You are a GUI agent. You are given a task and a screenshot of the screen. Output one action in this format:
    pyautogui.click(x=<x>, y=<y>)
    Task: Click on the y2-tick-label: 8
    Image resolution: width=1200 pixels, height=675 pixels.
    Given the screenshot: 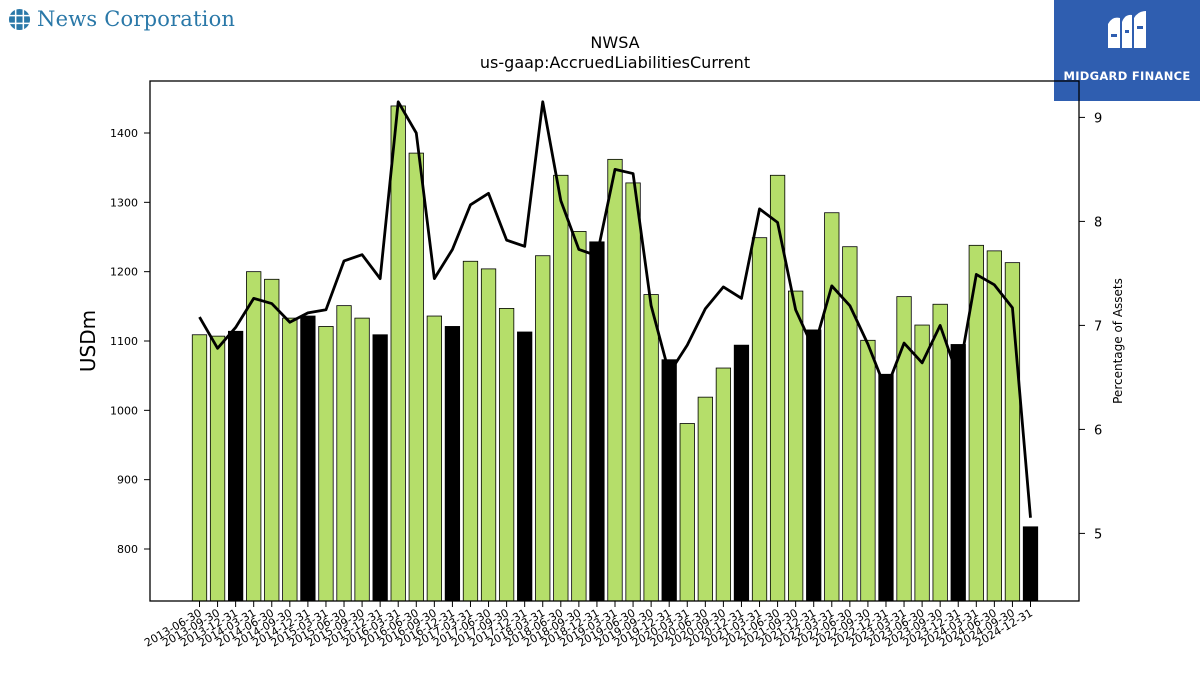 What is the action you would take?
    pyautogui.click(x=1098, y=222)
    